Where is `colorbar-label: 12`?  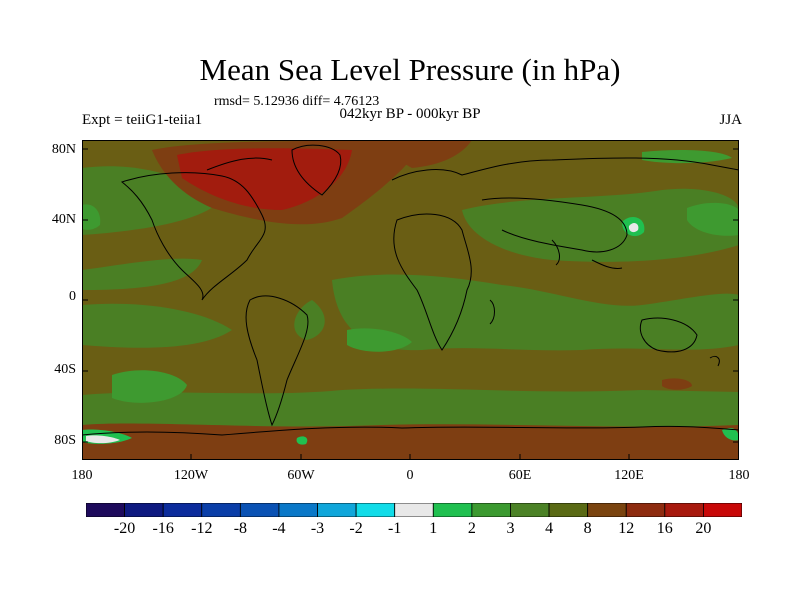 colorbar-label: 12 is located at coordinates (626, 528).